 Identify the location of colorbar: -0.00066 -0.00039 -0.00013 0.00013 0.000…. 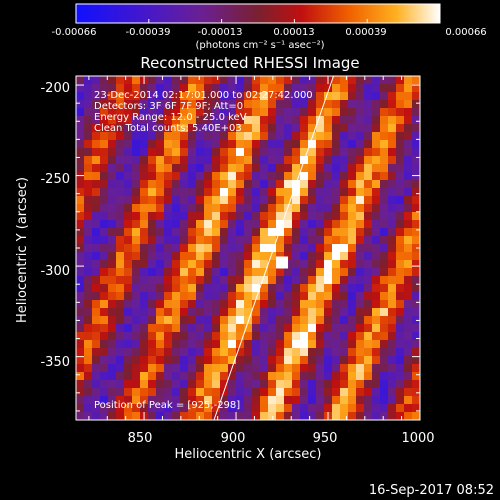
(269, 27).